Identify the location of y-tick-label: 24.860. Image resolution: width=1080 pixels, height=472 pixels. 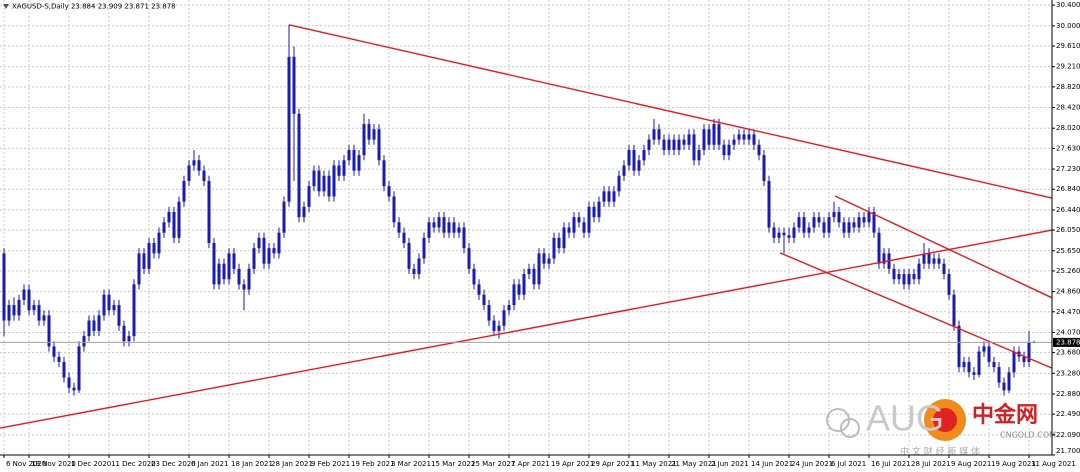
(1068, 292).